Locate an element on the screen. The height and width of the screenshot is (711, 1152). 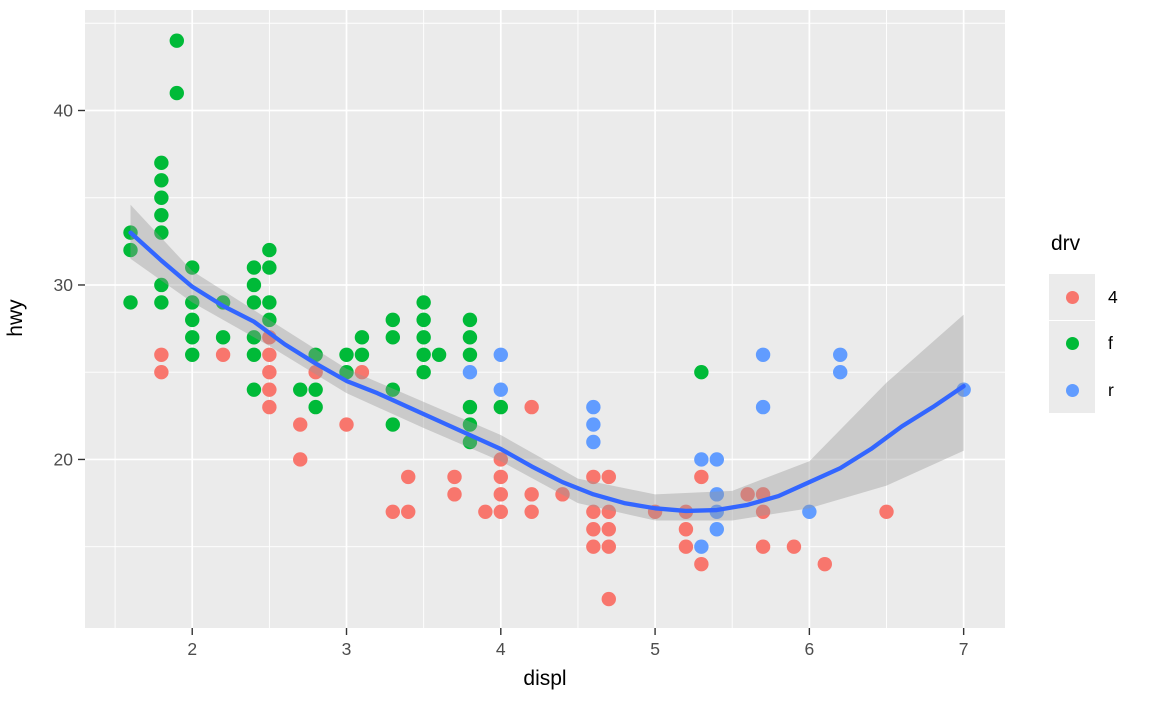
y-tick-label: 30 is located at coordinates (64, 285).